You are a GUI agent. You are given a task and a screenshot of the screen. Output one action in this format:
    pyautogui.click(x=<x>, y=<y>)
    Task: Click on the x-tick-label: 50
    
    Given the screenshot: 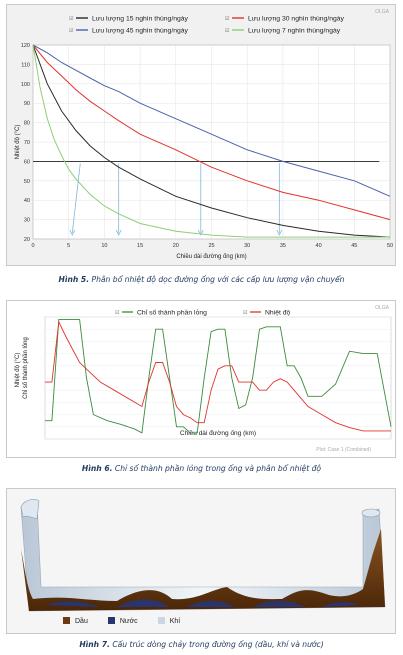 What is the action you would take?
    pyautogui.click(x=390, y=246)
    